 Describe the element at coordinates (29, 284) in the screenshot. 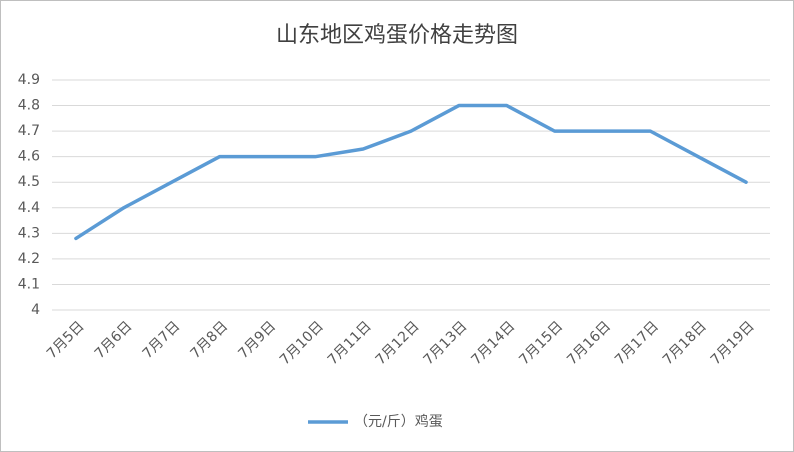

I see `y-tick-label: 4.1` at that location.